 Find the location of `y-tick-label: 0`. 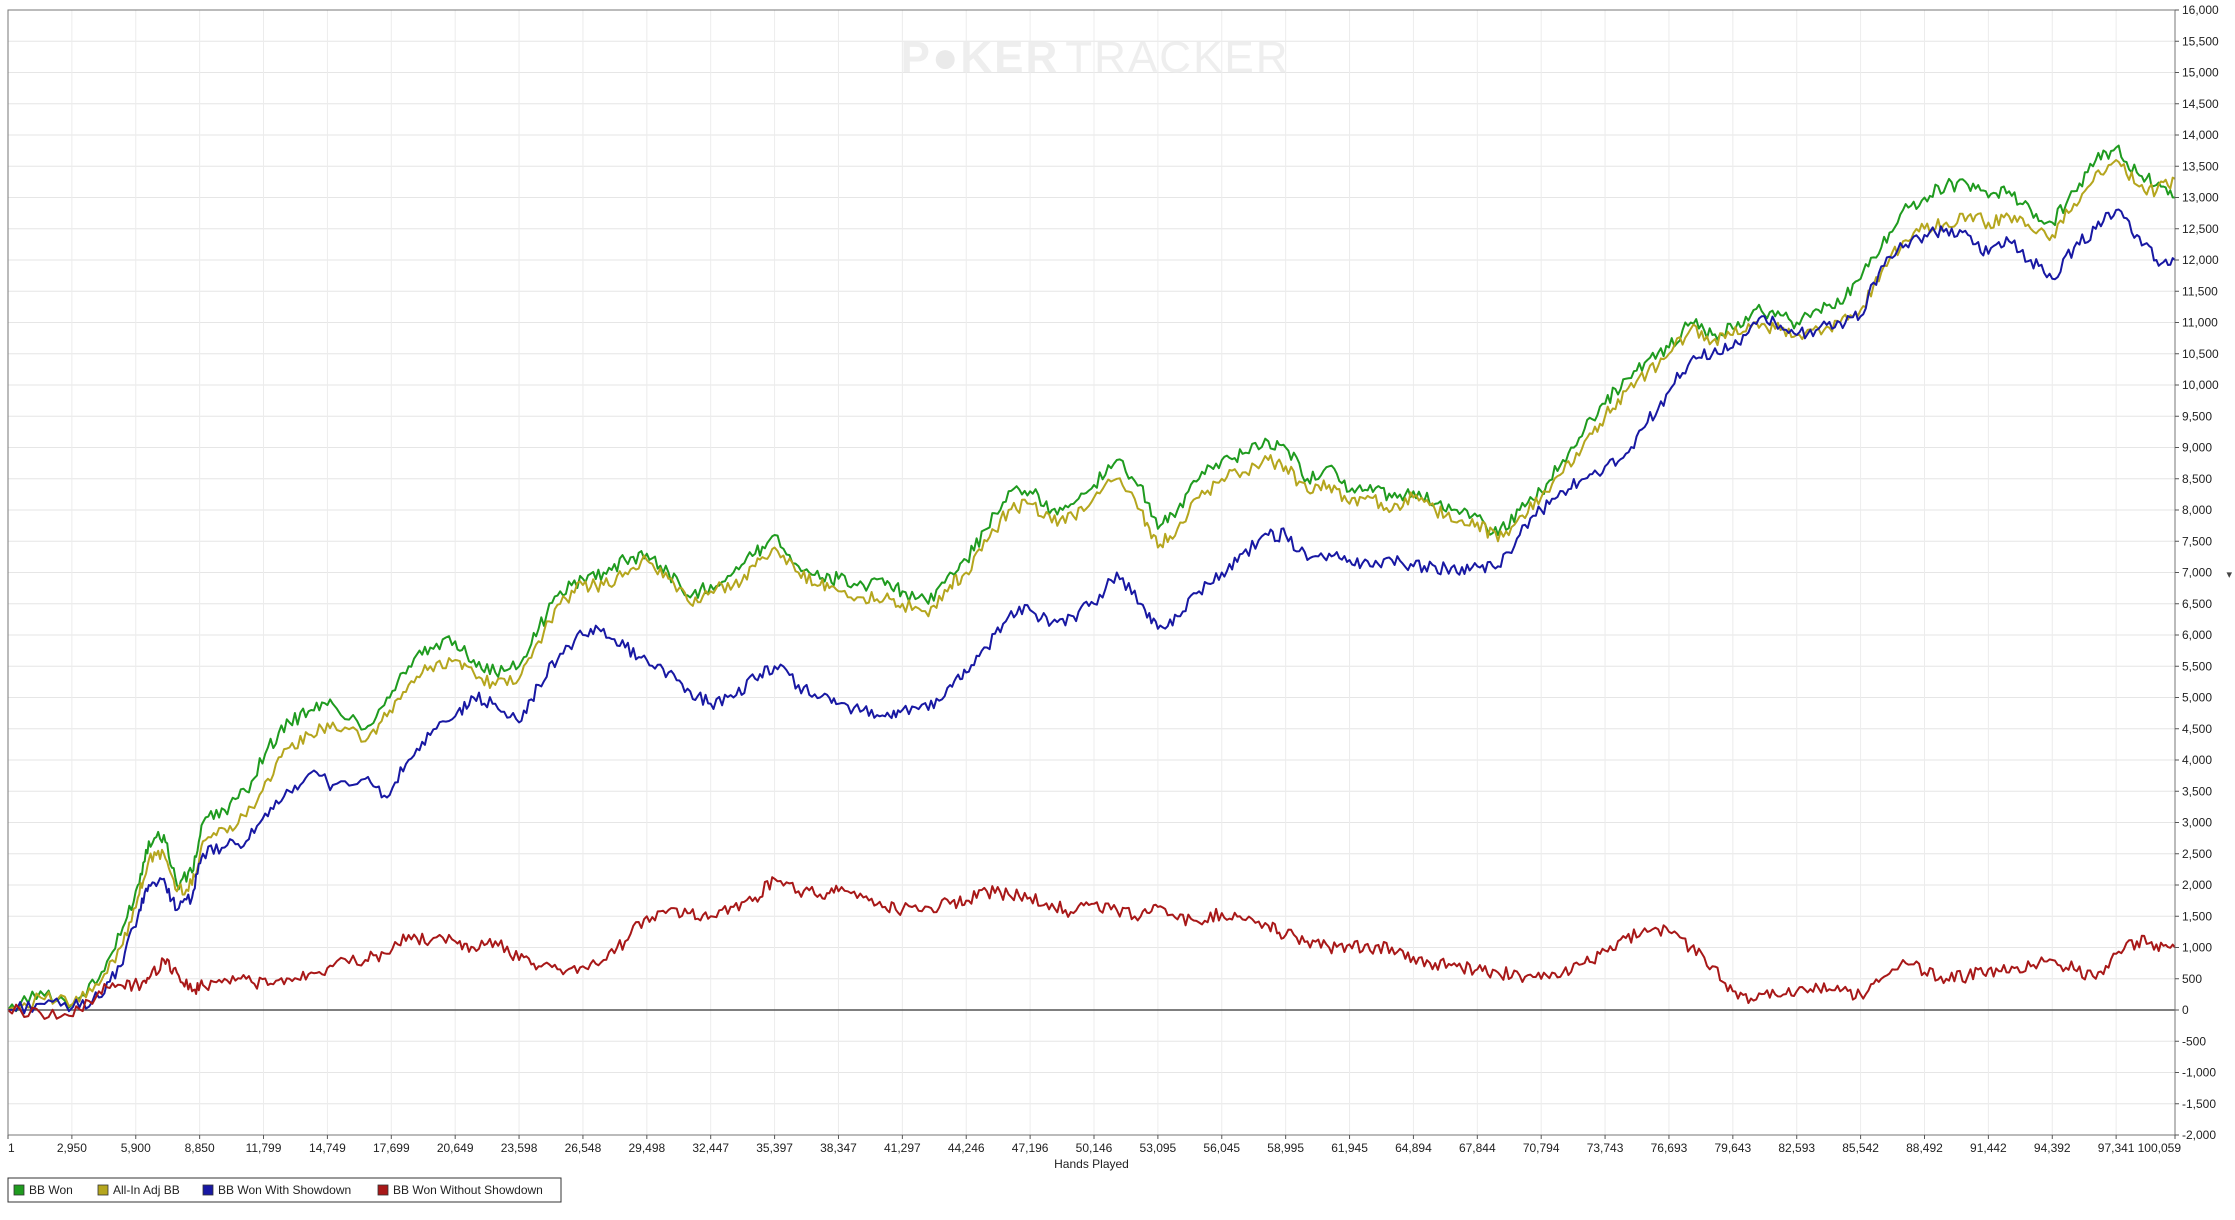

y-tick-label: 0 is located at coordinates (2185, 1010).